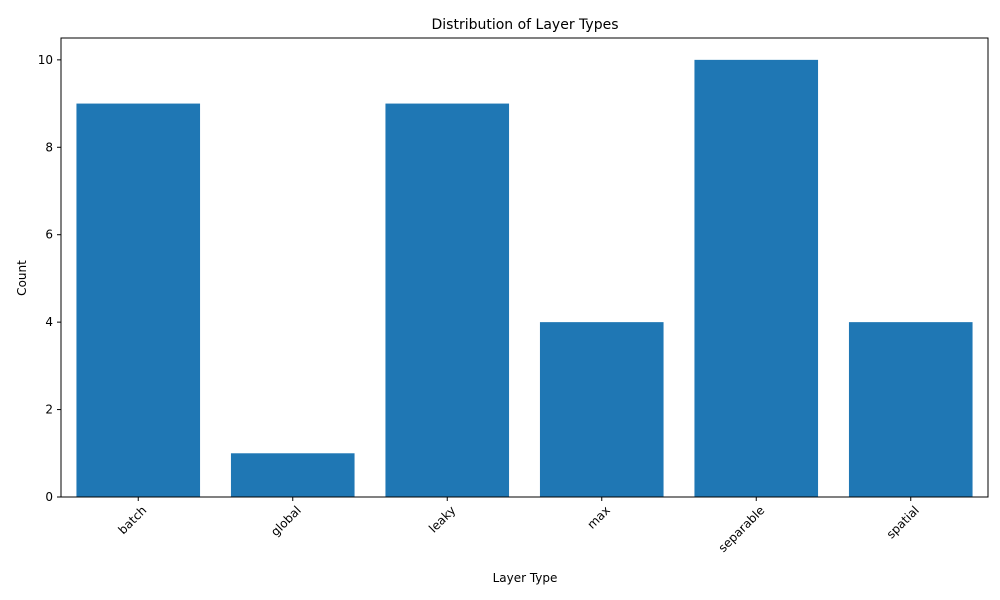  I want to click on y-axis-label: Count, so click(22, 278).